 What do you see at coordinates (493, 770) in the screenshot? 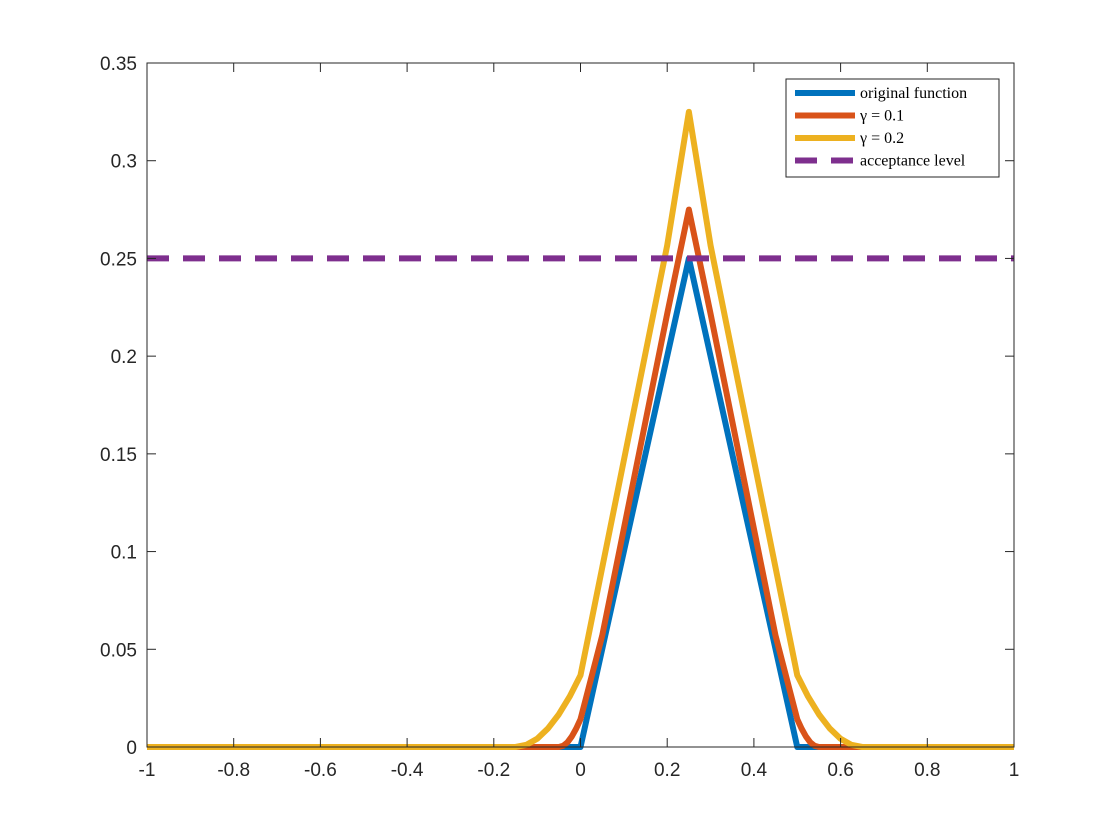
I see `x-tick-label: -0.2` at bounding box center [493, 770].